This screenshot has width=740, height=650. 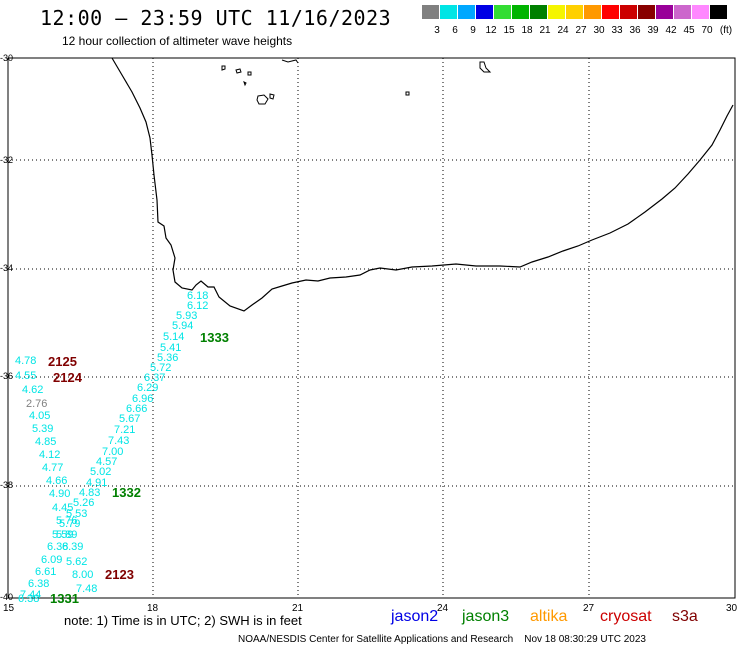 What do you see at coordinates (33, 390) in the screenshot?
I see `wave-height-value: 4.62` at bounding box center [33, 390].